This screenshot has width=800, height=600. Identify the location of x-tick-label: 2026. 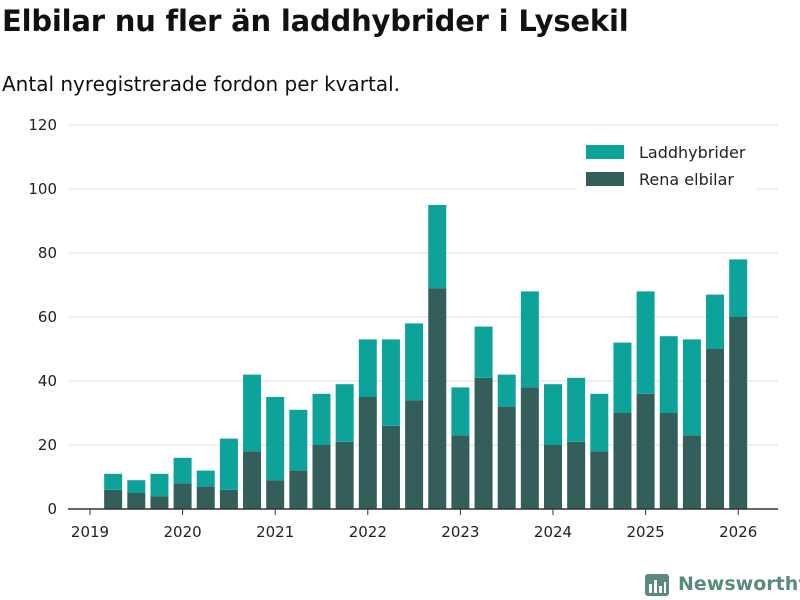
(738, 532).